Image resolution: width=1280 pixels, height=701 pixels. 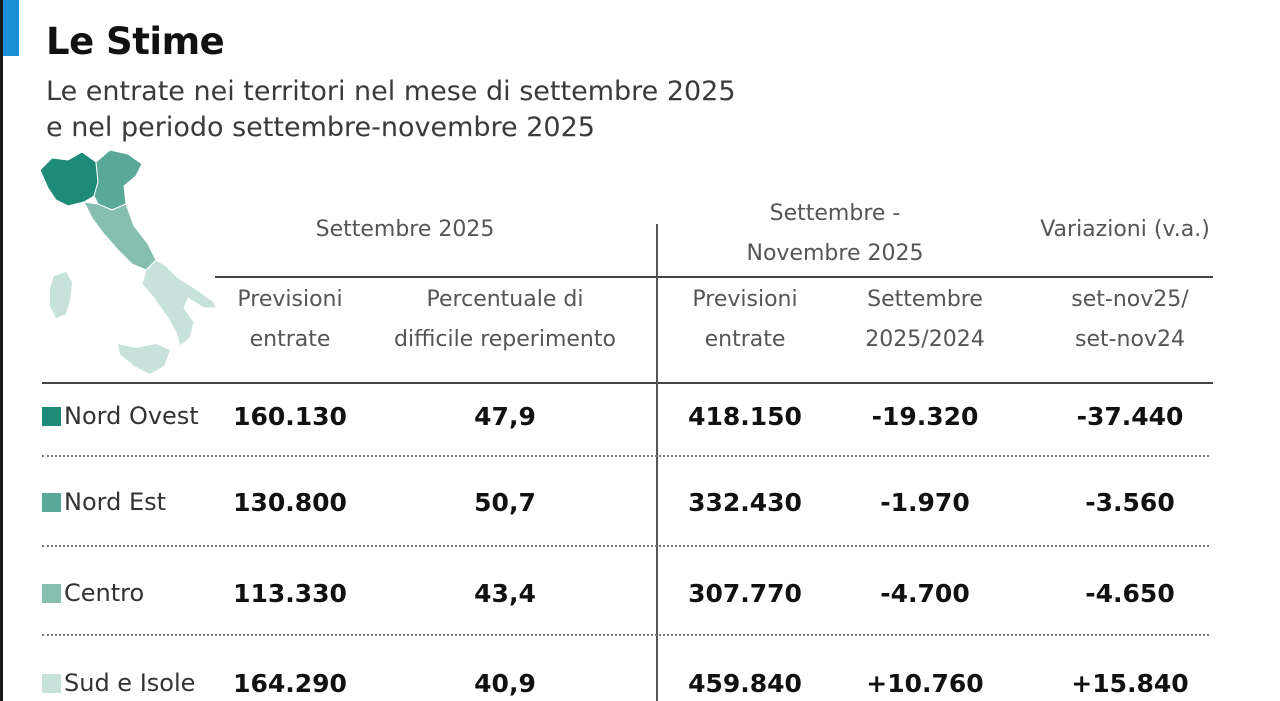 I want to click on cell-var-settembre: +10.760, so click(x=925, y=683).